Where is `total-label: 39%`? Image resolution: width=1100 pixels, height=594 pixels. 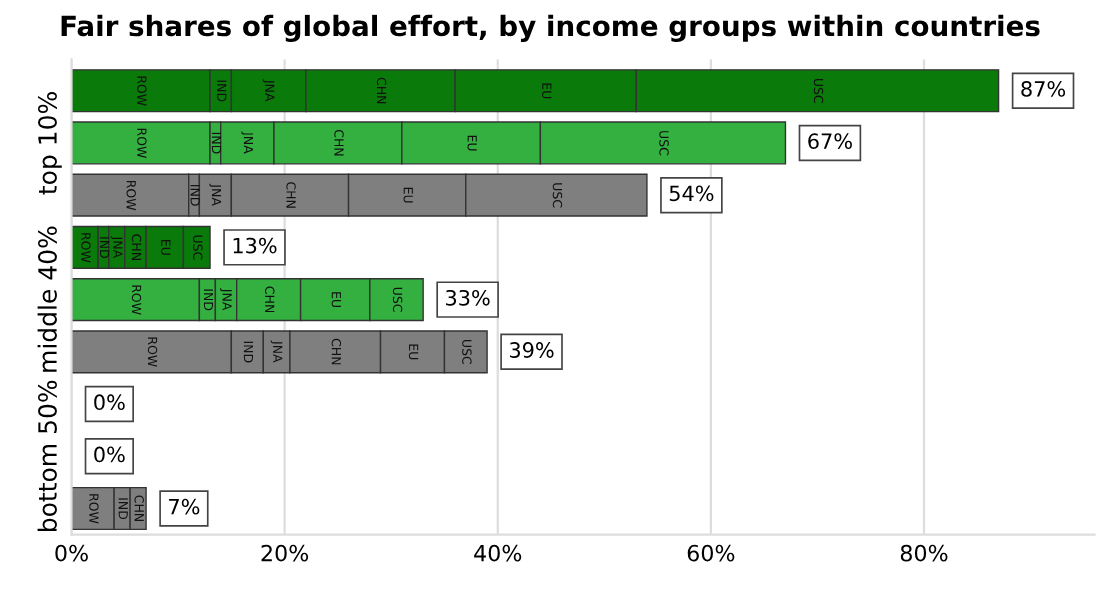 total-label: 39% is located at coordinates (531, 350).